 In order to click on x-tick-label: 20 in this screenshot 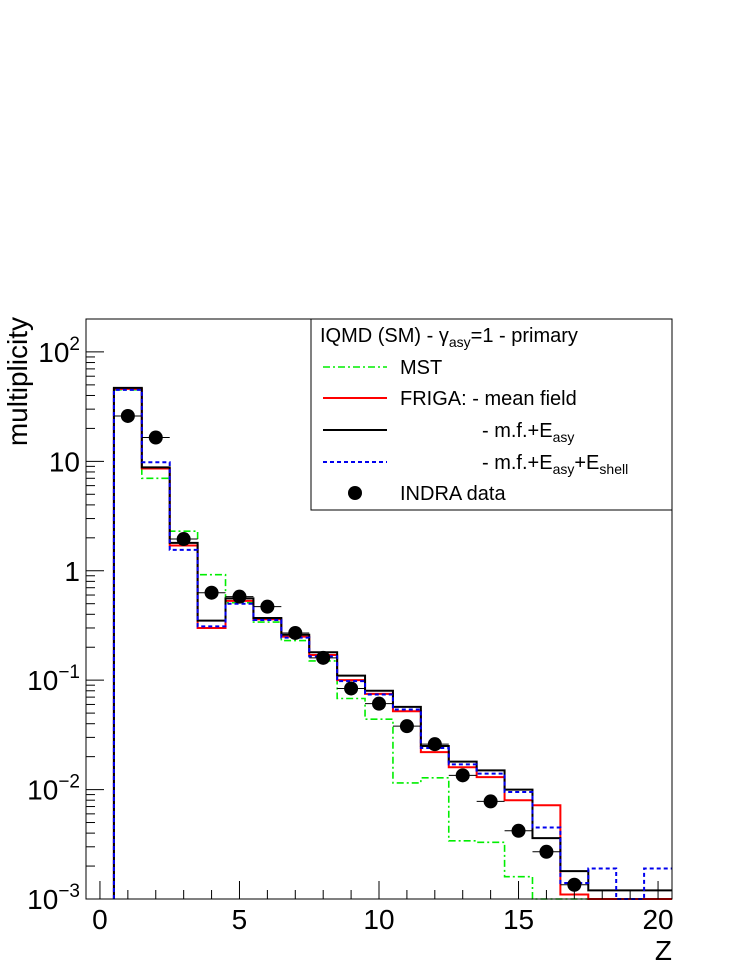, I will do `click(657, 919)`.